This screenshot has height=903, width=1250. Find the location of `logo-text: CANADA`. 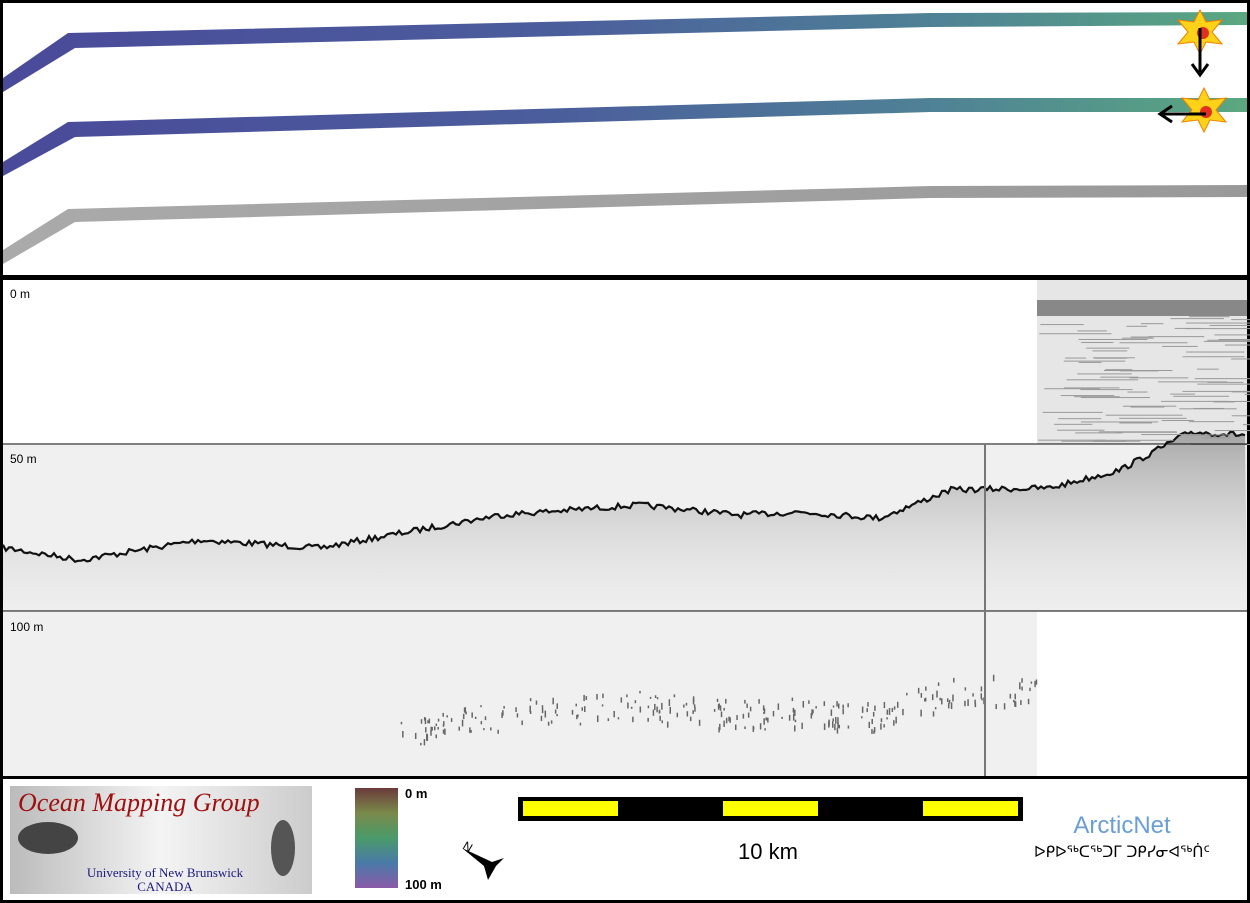

logo-text: CANADA is located at coordinates (165, 886).